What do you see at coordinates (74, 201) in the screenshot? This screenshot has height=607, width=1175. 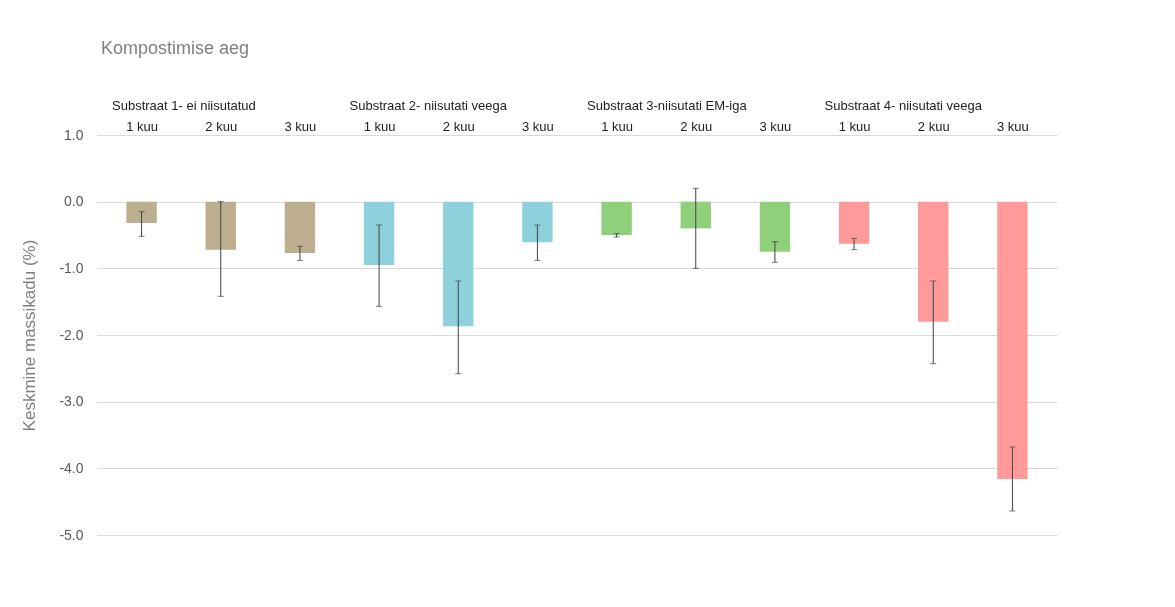 I see `y-tick-label: 0.0` at bounding box center [74, 201].